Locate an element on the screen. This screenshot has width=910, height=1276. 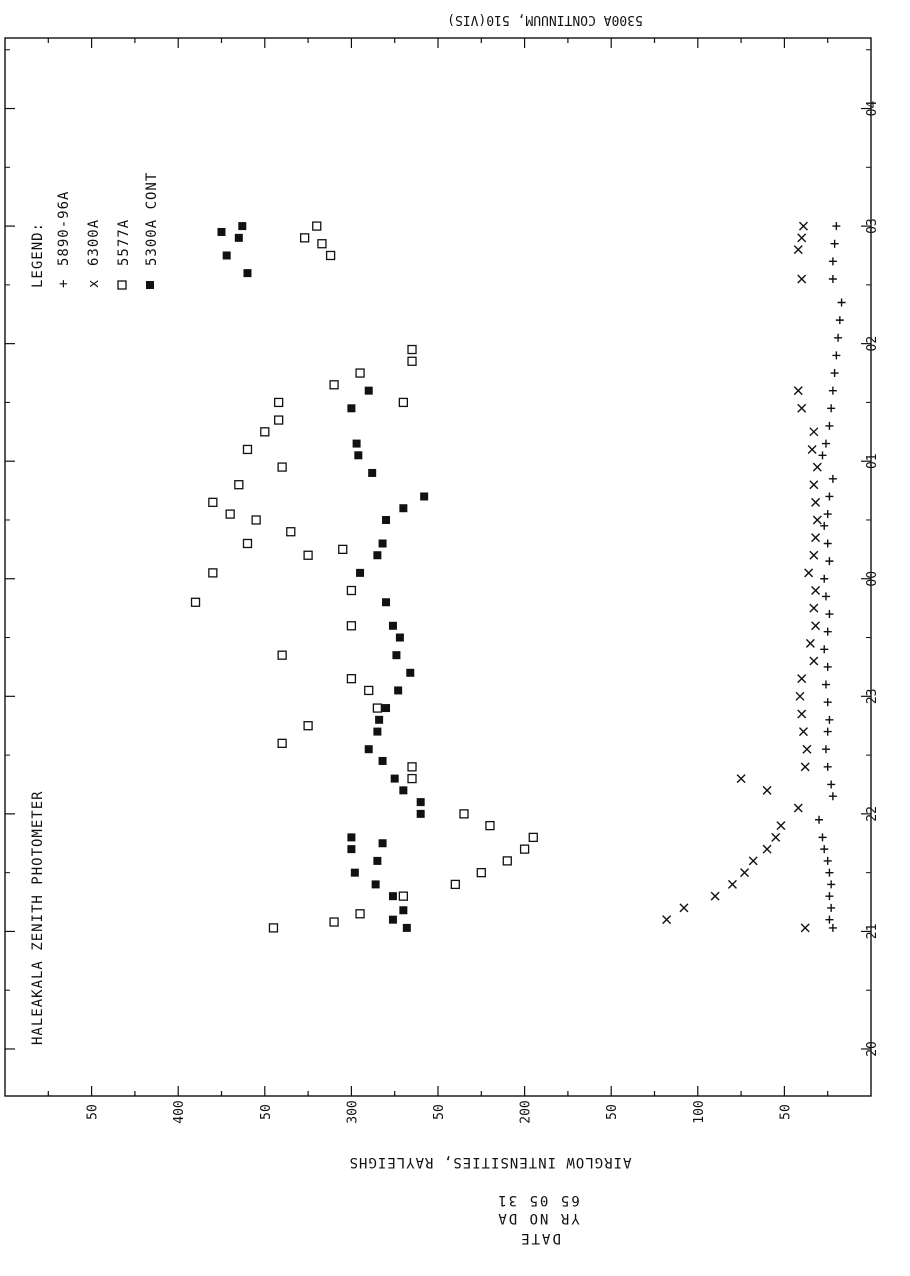
date-yr-label: YR is located at coordinates (569, 1218).